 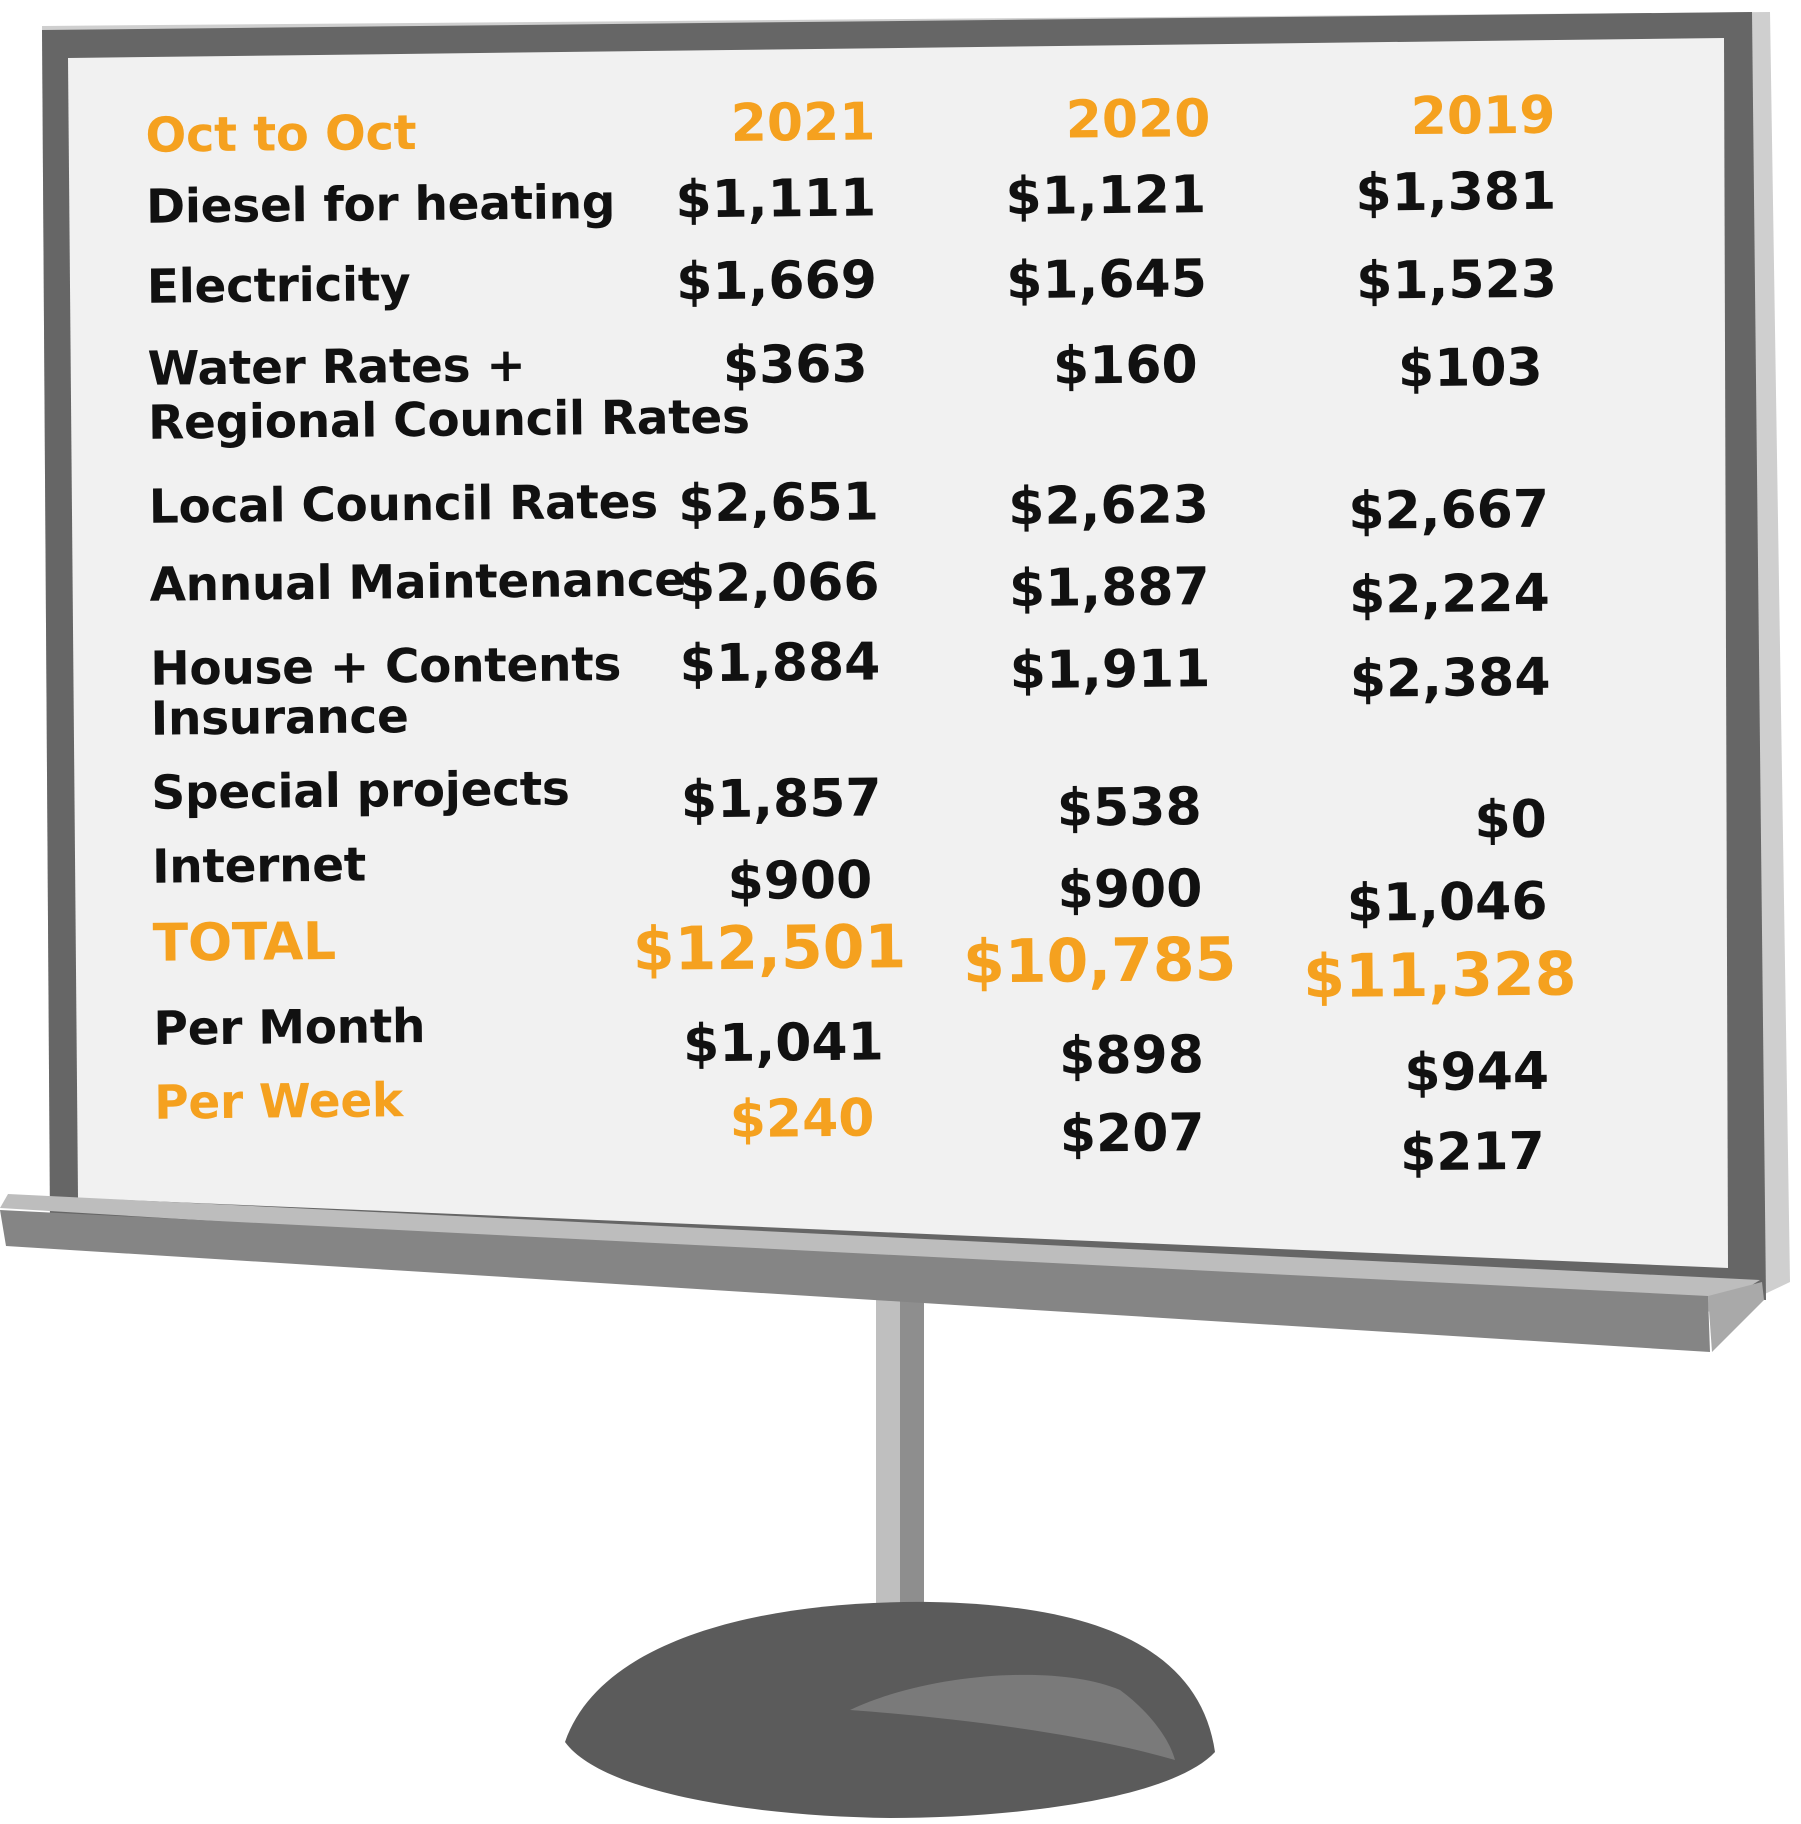 I want to click on row-value-maintenance-2020: $1,887, so click(x=1109, y=588).